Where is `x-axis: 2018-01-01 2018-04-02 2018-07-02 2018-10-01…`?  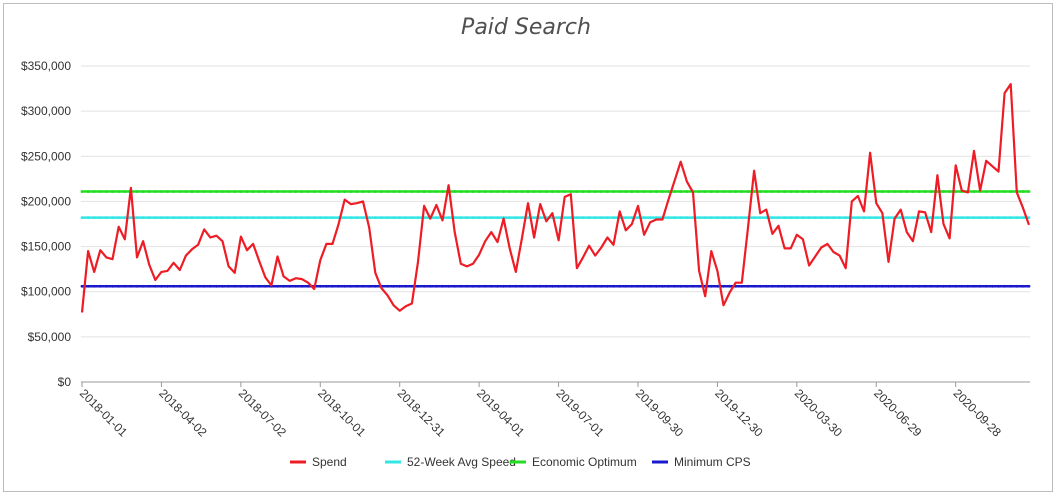 x-axis: 2018-01-01 2018-04-02 2018-07-02 2018-10-01… is located at coordinates (540, 411).